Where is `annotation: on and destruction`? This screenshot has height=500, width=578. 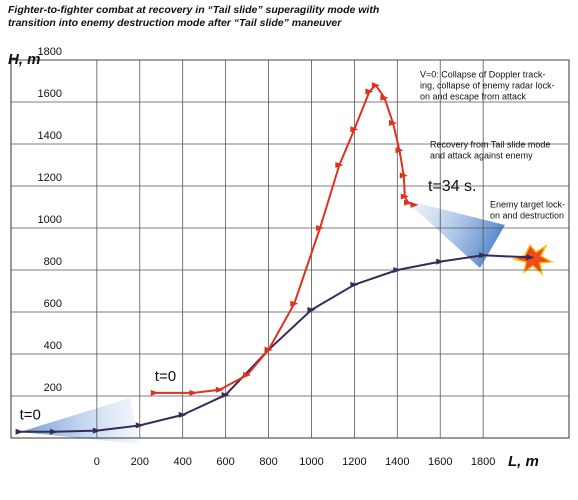 annotation: on and destruction is located at coordinates (527, 215).